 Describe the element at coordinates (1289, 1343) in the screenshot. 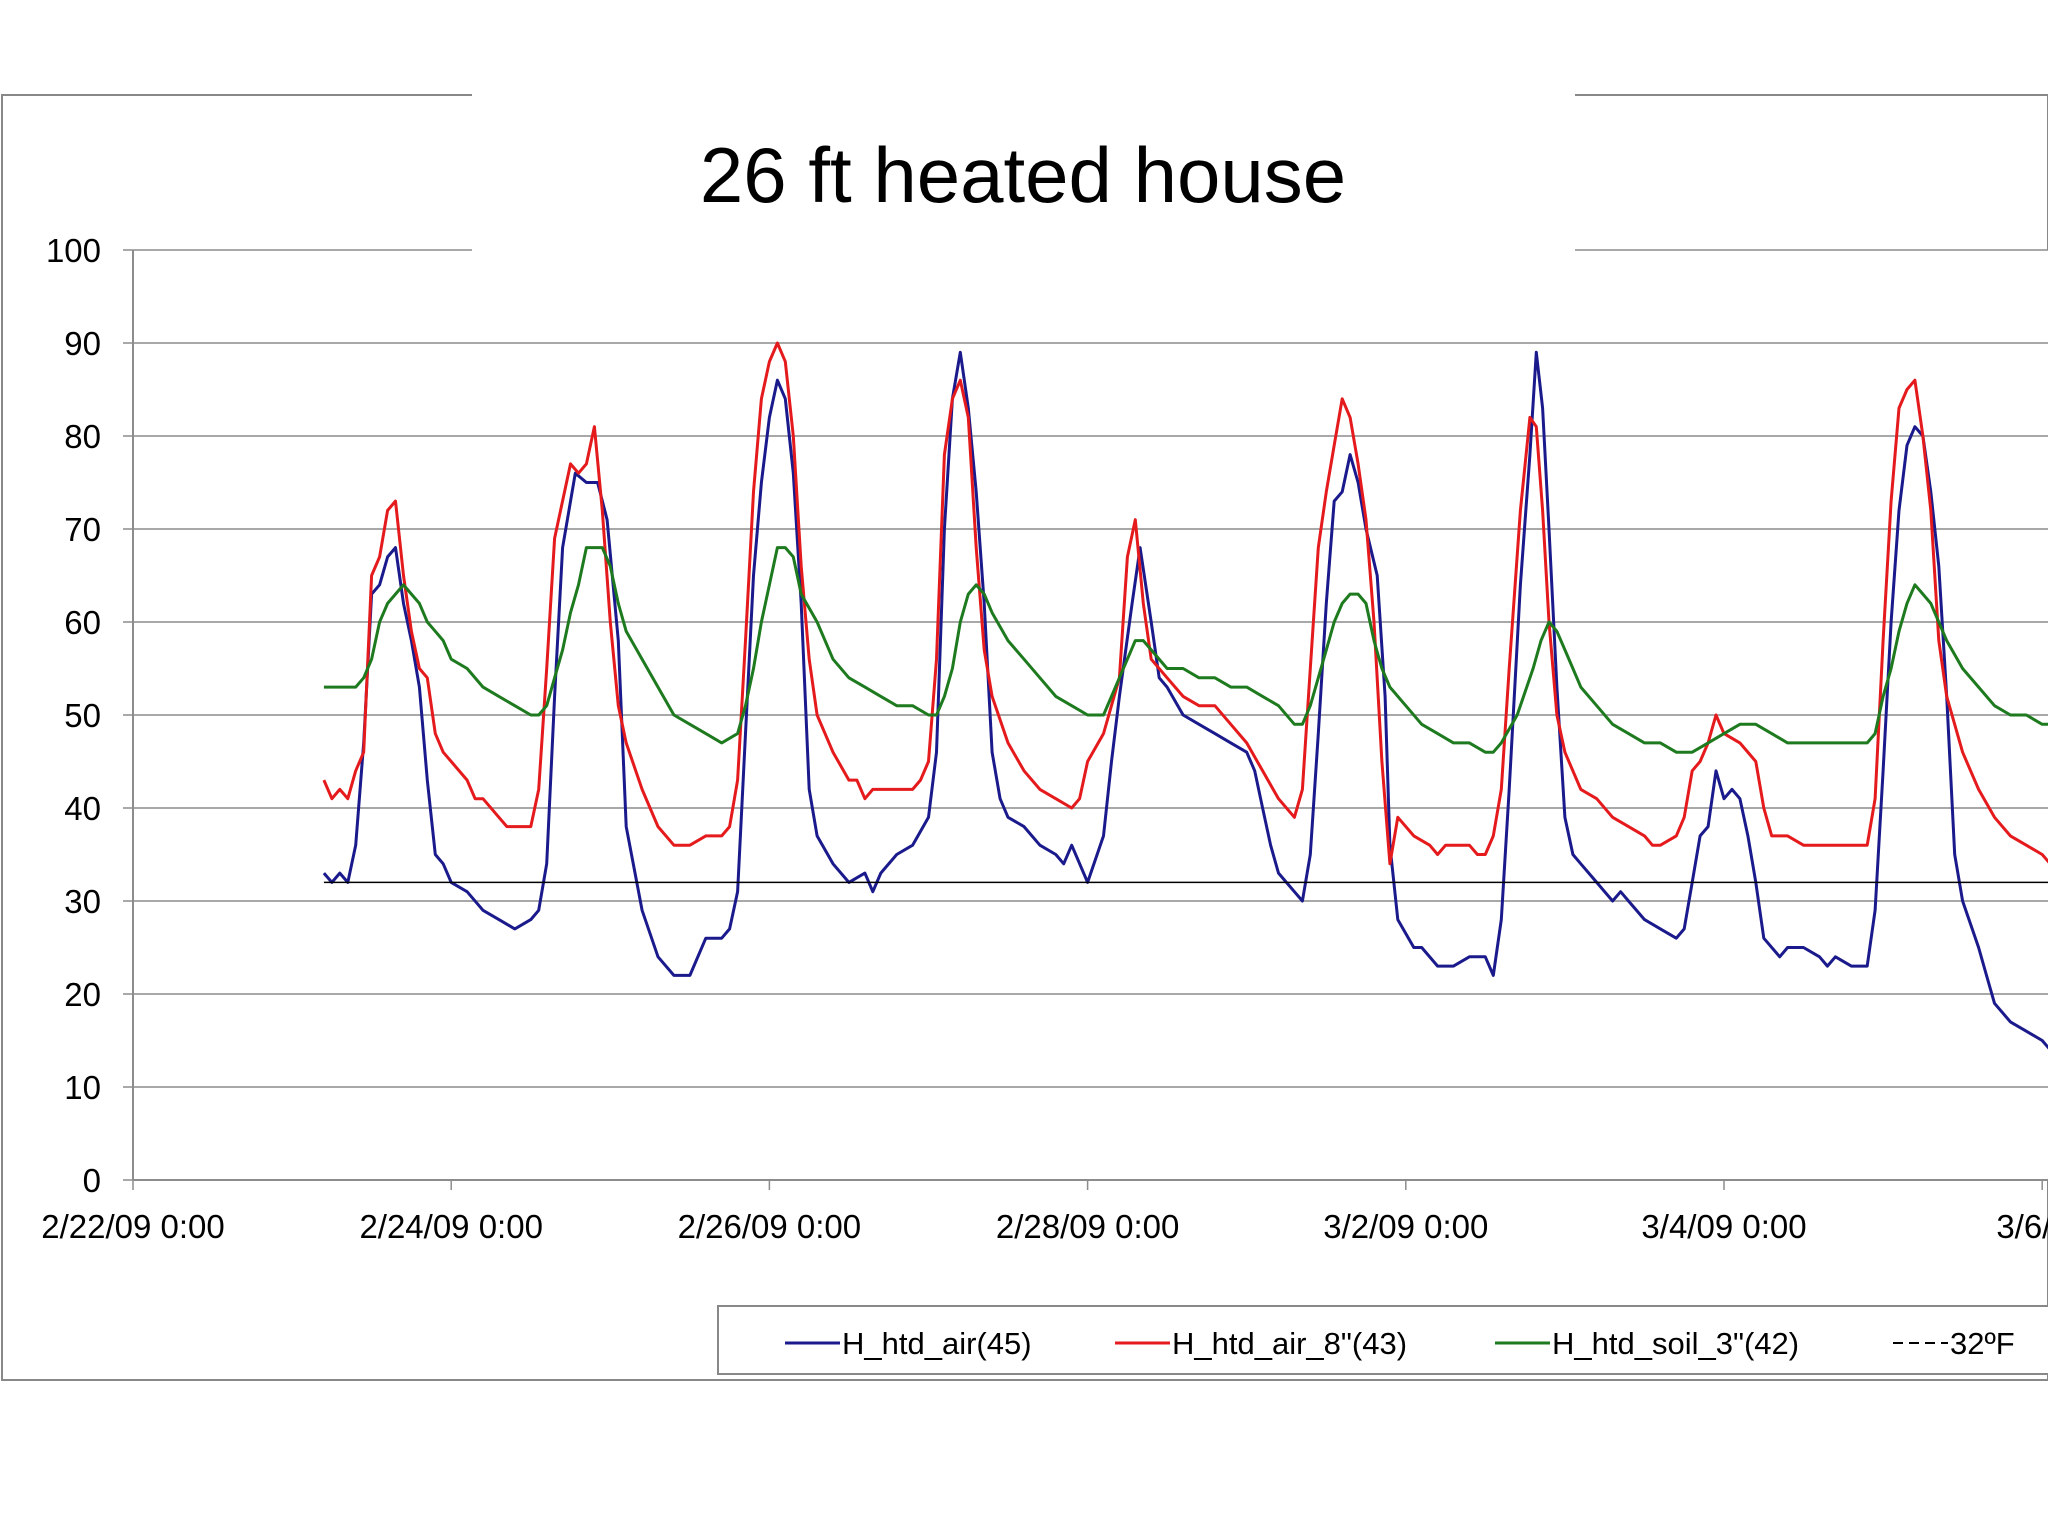

I see `legend-label-1: H_htd_air_8"(43)` at that location.